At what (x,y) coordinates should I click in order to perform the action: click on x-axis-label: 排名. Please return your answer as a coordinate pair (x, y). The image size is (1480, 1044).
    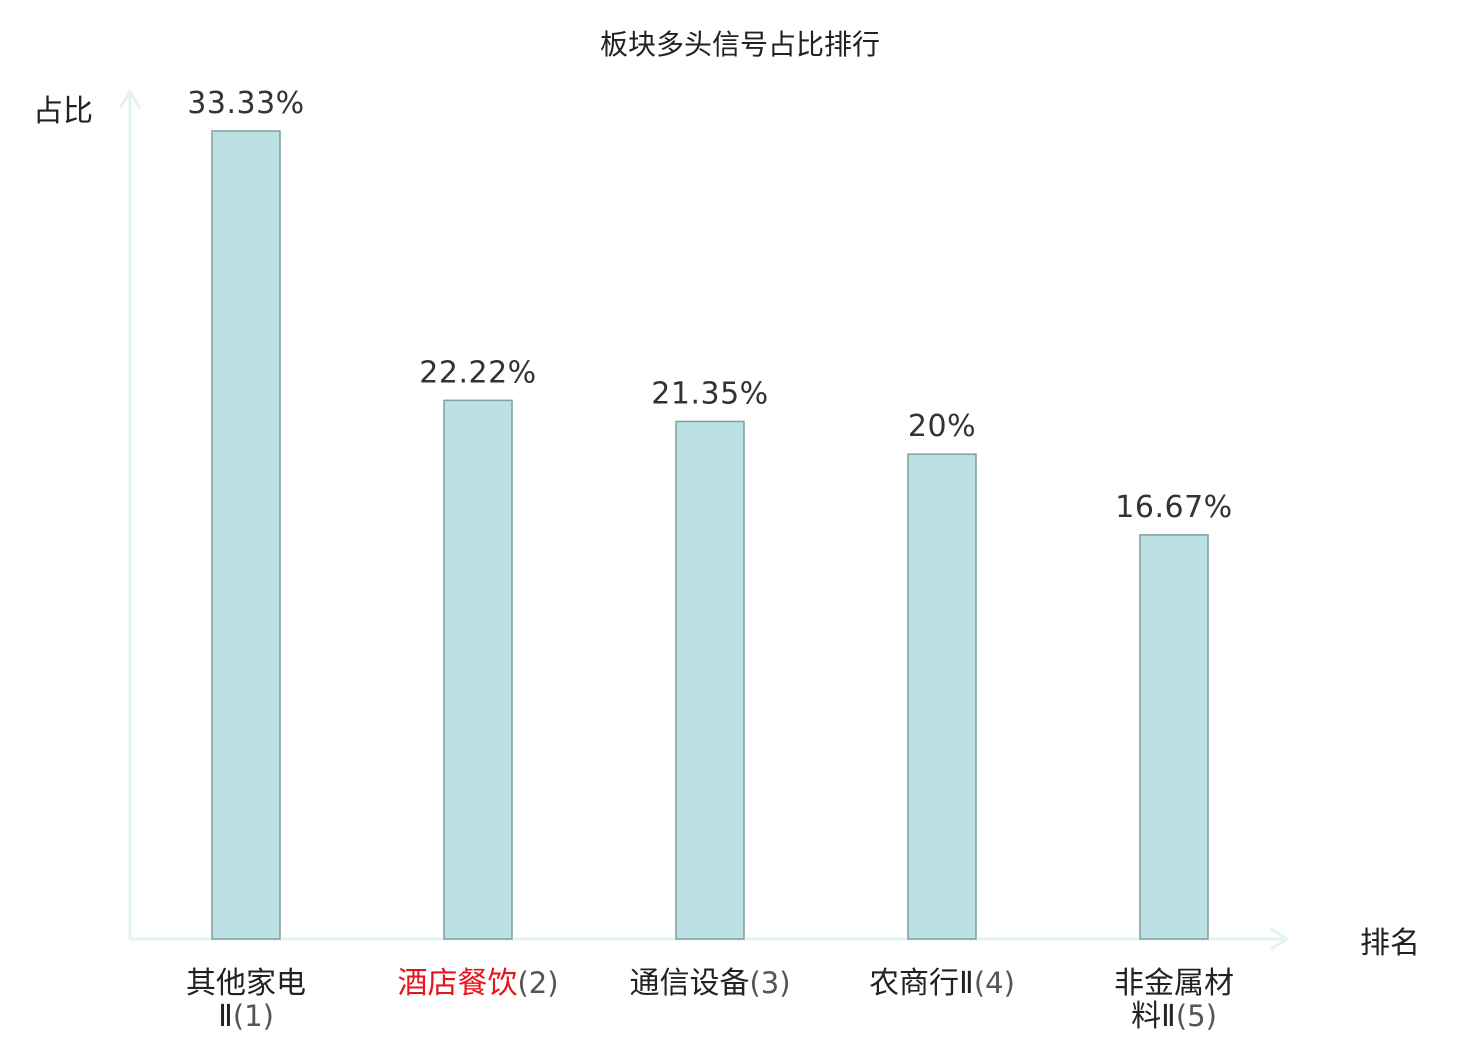
    Looking at the image, I should click on (1390, 943).